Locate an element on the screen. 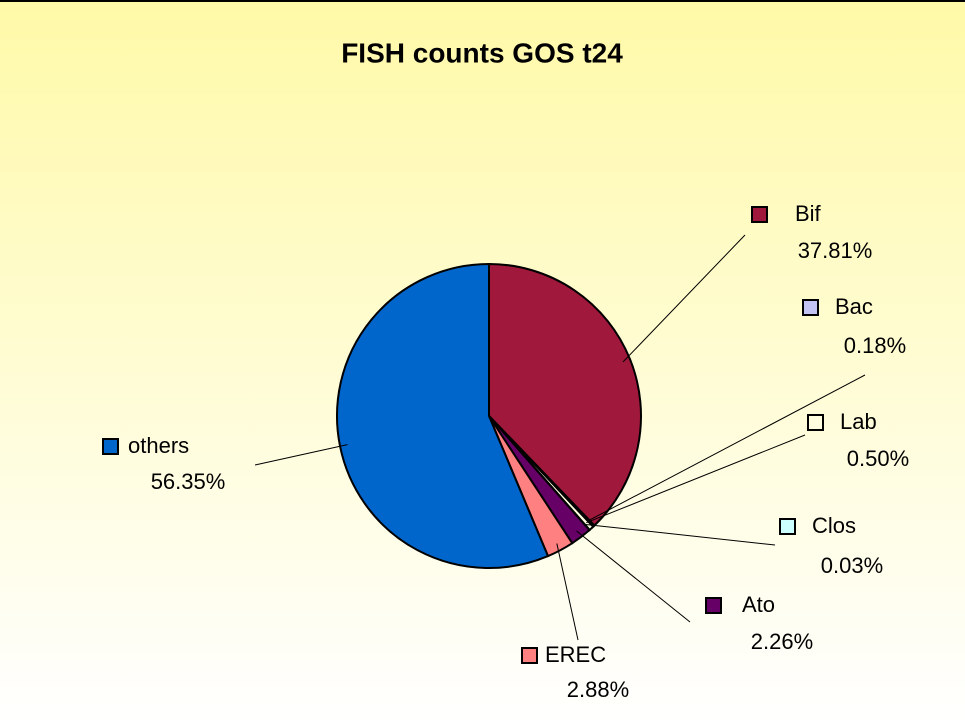  slice-label: EREC is located at coordinates (575, 654).